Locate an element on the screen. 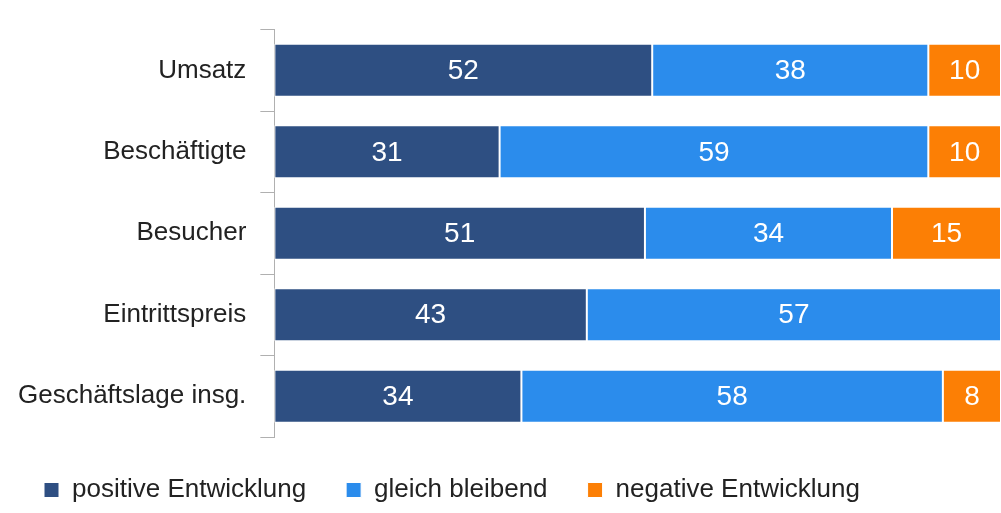 The width and height of the screenshot is (1001, 513). data-label: 38 is located at coordinates (790, 70).